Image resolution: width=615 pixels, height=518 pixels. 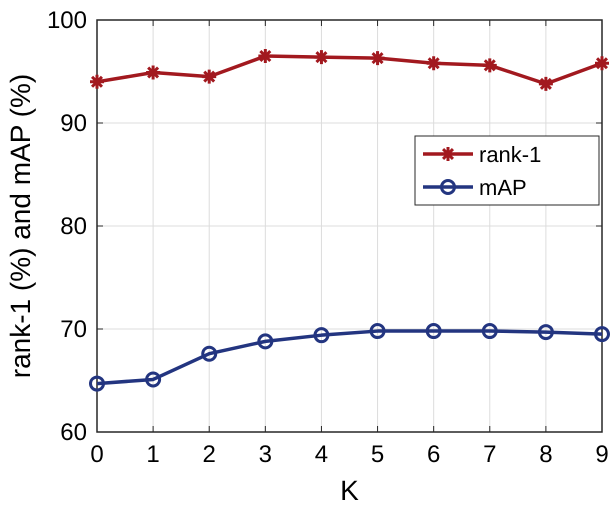 I want to click on x-tick-label: 8, so click(x=546, y=454).